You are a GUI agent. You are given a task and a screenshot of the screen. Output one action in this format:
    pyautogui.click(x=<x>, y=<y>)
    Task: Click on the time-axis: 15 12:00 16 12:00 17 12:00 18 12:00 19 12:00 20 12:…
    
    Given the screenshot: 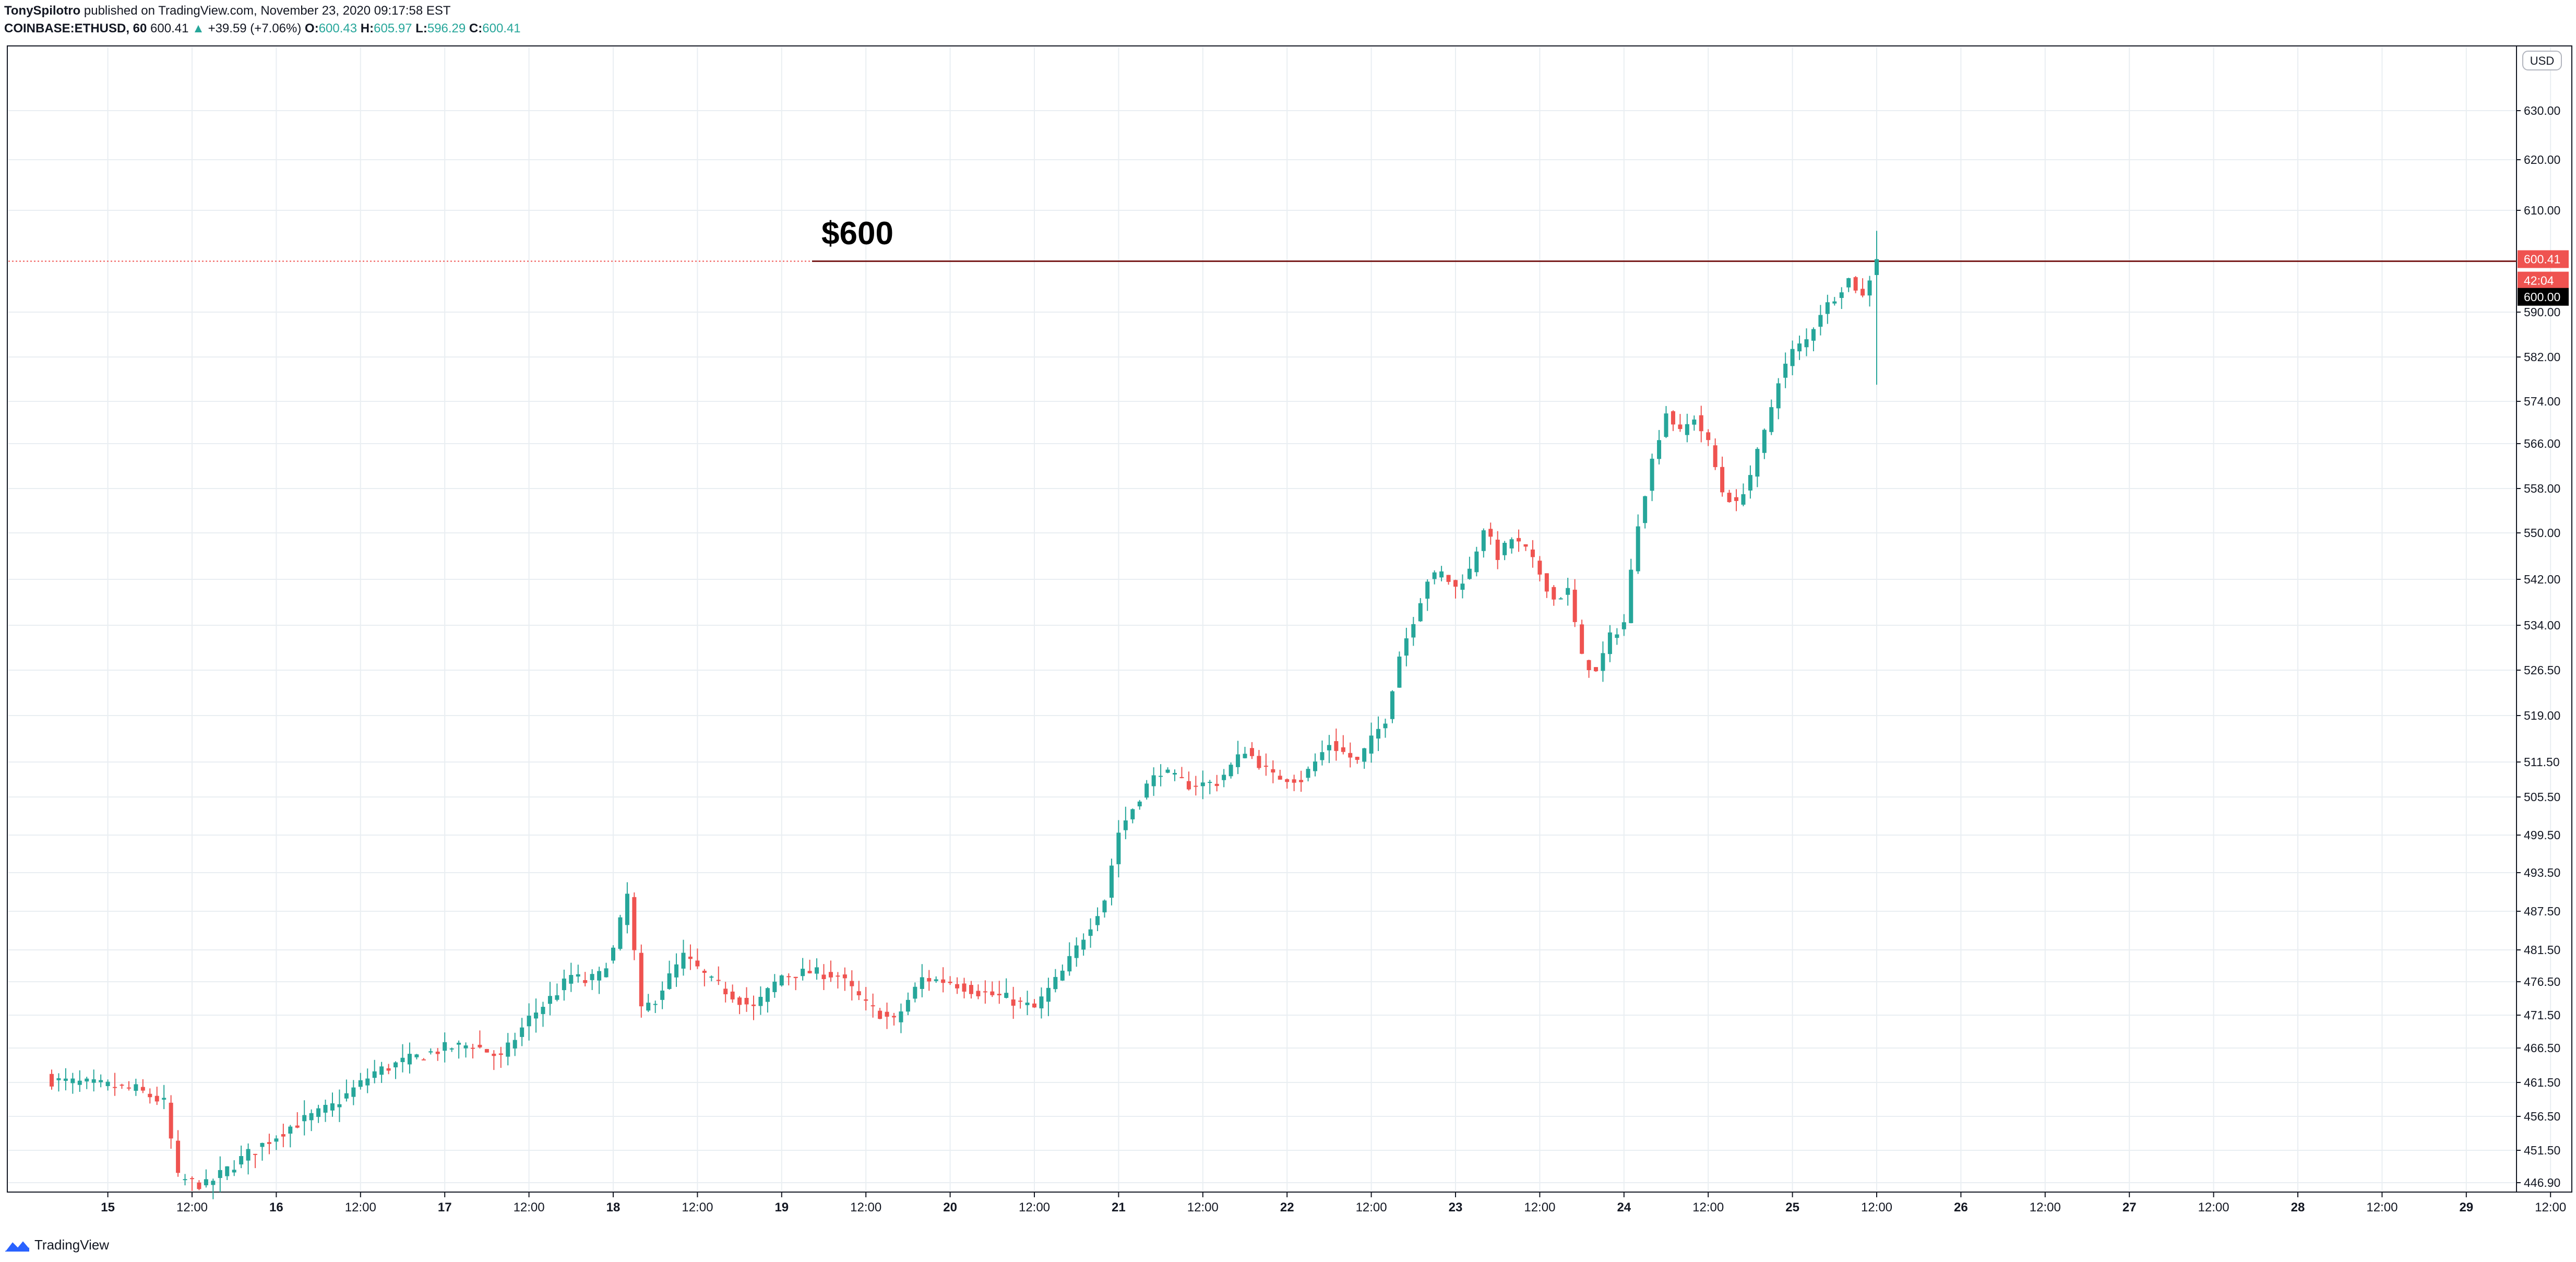 What is the action you would take?
    pyautogui.click(x=1333, y=1204)
    